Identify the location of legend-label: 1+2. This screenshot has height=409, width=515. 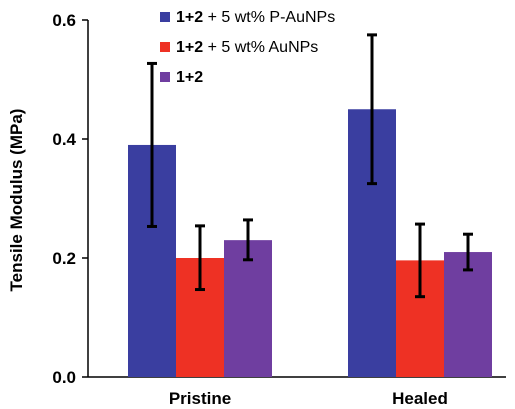
(189, 77).